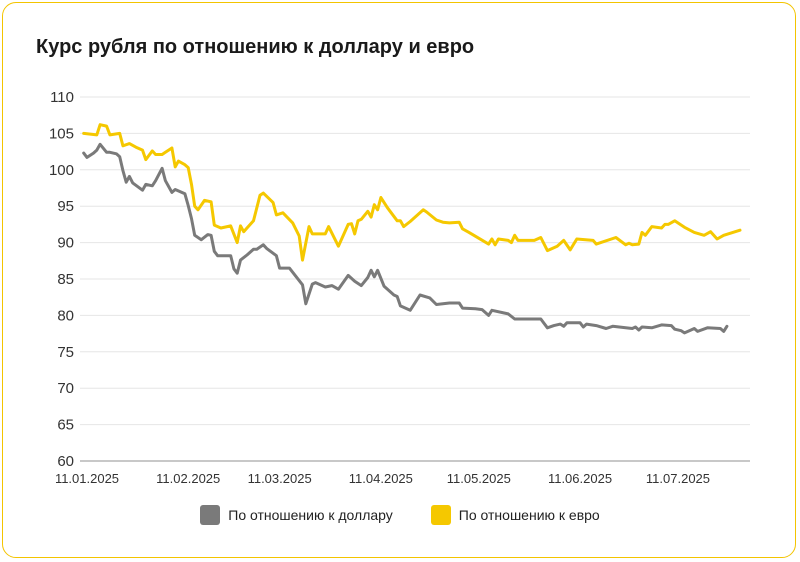 This screenshot has height=562, width=800. What do you see at coordinates (65, 352) in the screenshot?
I see `y-tick-label: 75` at bounding box center [65, 352].